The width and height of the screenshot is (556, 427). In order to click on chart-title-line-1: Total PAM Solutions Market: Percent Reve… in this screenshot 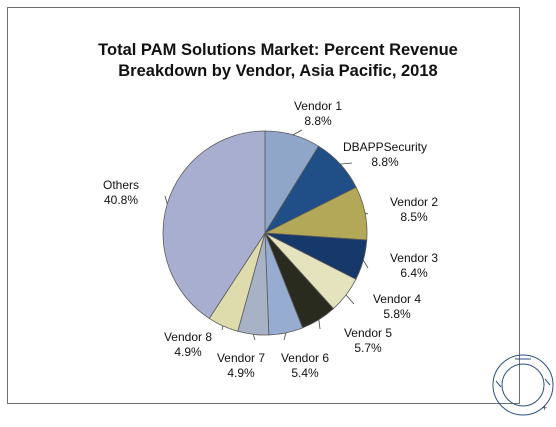, I will do `click(278, 50)`.